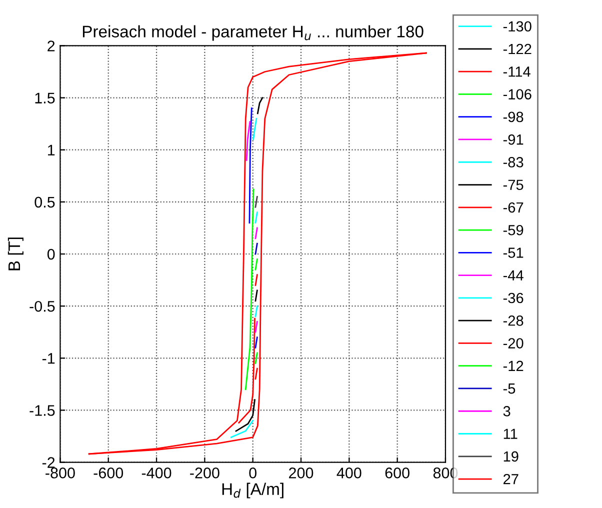 Image resolution: width=602 pixels, height=508 pixels. Describe the element at coordinates (513, 275) in the screenshot. I see `legend-label: -44` at that location.